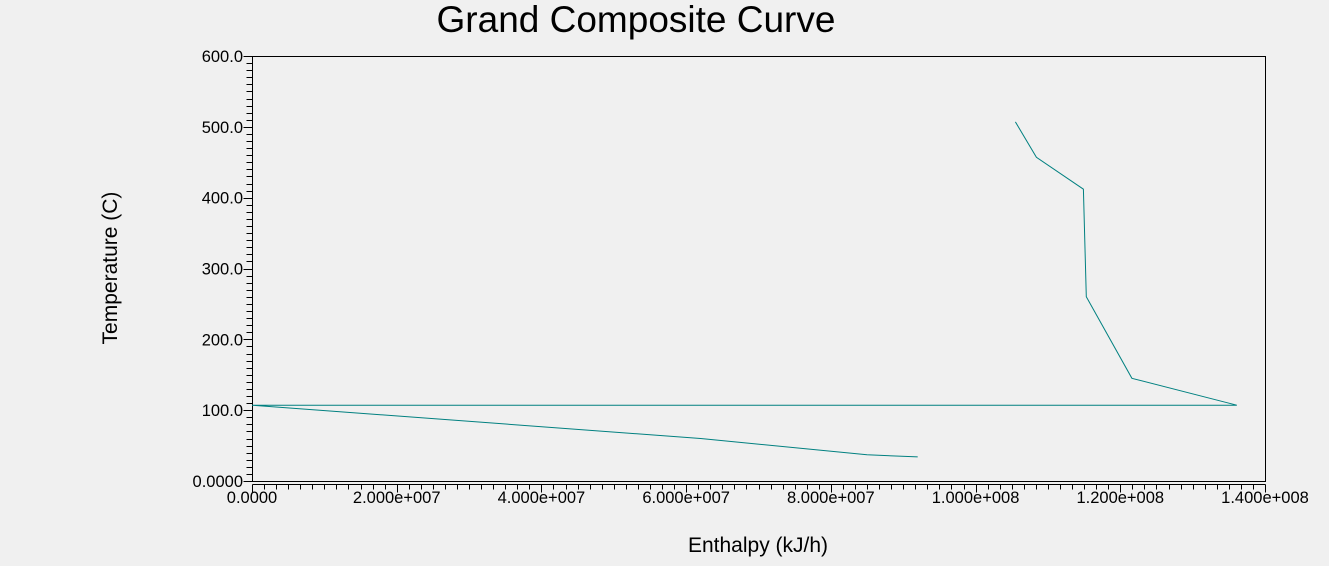 The height and width of the screenshot is (566, 1329). Describe the element at coordinates (397, 498) in the screenshot. I see `x-tick-label: 2.000e+007` at that location.